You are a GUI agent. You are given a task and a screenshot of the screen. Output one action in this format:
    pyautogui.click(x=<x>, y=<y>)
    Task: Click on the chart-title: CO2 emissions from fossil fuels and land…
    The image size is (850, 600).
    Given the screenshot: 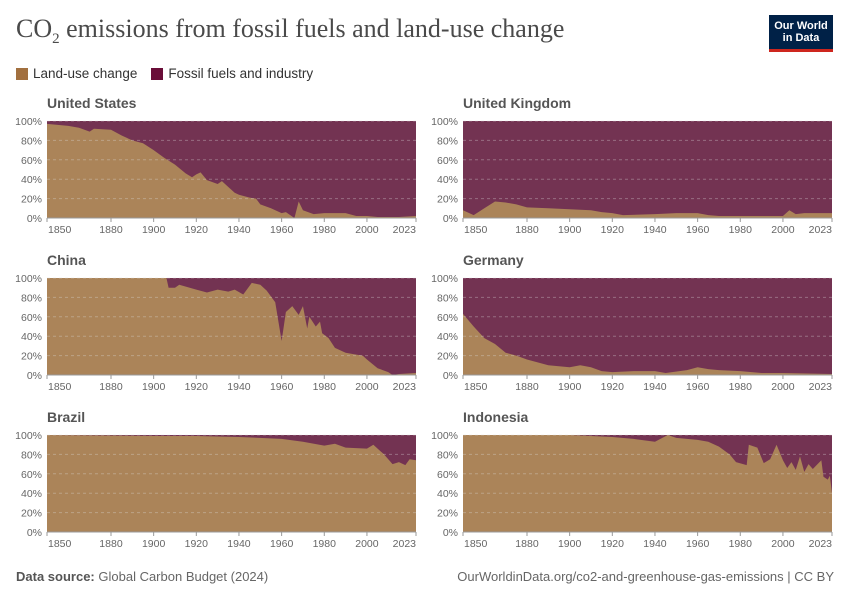 What is the action you would take?
    pyautogui.click(x=290, y=31)
    